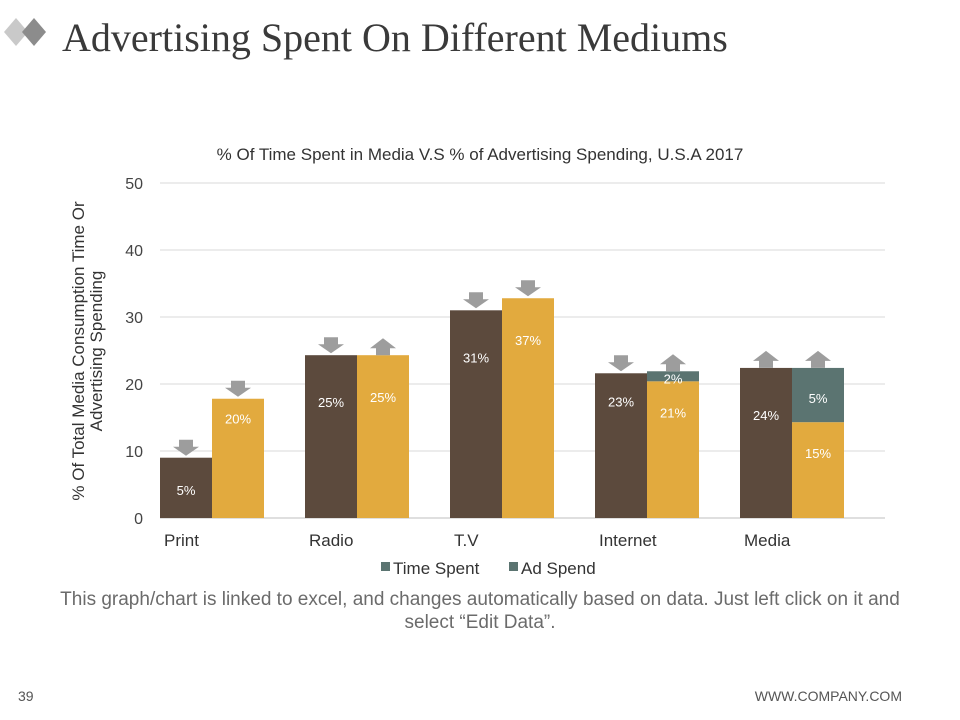 The image size is (960, 720). I want to click on data-label: 20%, so click(238, 419).